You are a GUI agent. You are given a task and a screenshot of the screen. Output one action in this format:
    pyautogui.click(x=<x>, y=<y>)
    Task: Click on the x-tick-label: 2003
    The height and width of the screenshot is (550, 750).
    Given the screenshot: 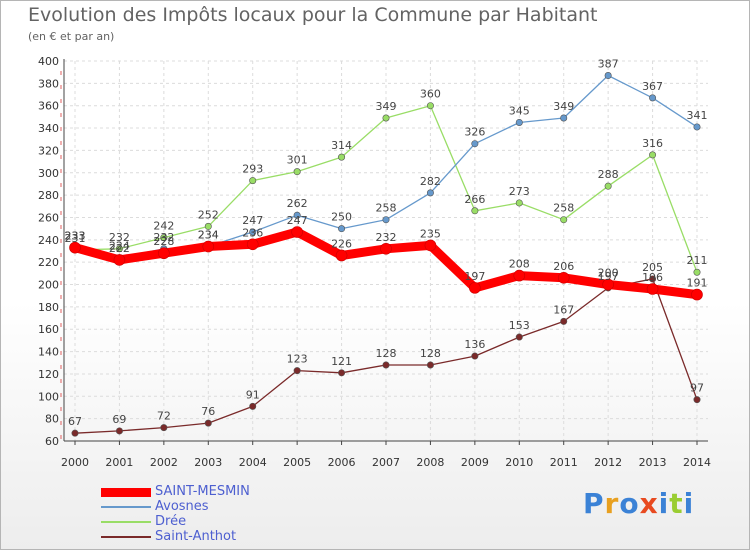 What is the action you would take?
    pyautogui.click(x=208, y=462)
    